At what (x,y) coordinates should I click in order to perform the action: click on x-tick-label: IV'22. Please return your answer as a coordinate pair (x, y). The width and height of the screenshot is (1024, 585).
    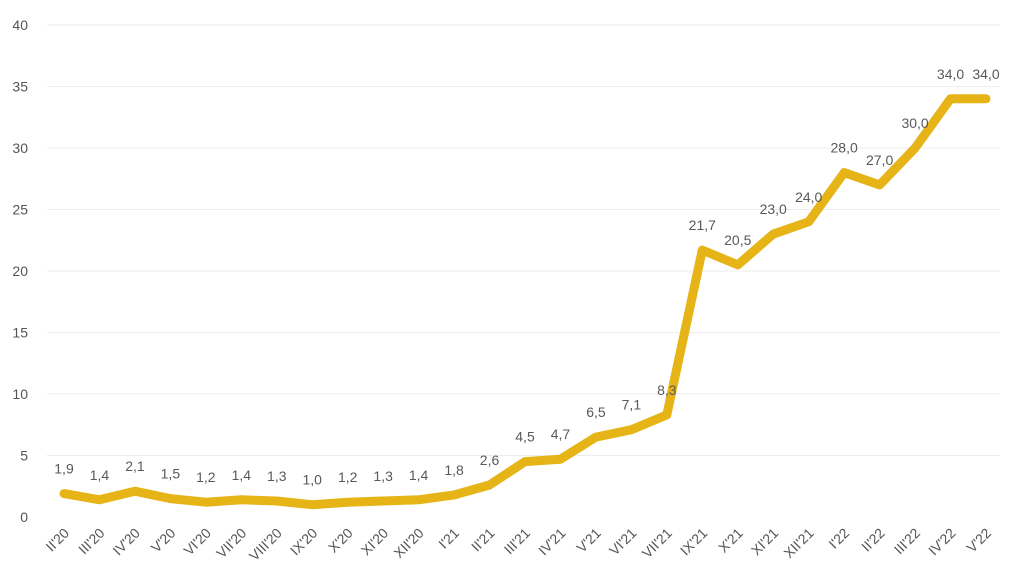
    Looking at the image, I should click on (942, 542).